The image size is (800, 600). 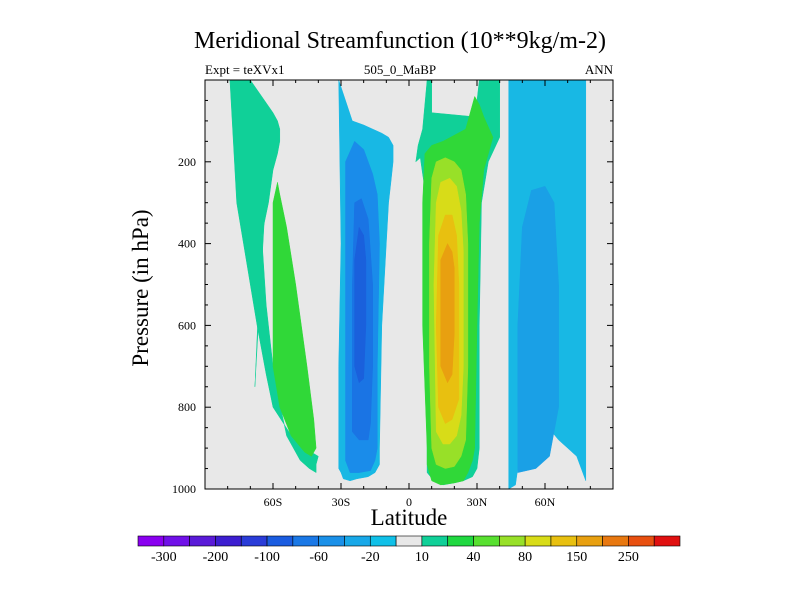 I want to click on x-tick-label: 30S, so click(x=341, y=502).